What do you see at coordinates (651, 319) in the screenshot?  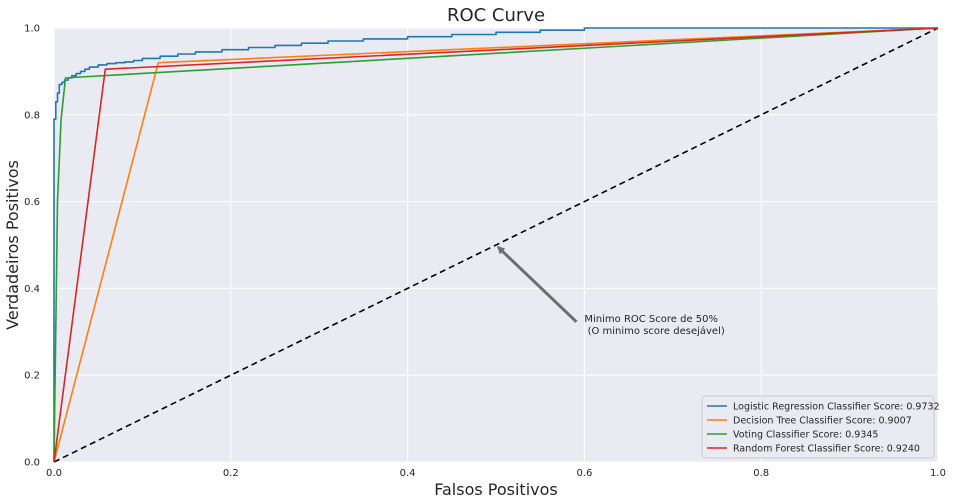 I see `annotation-text-line1: Minimo ROC Score de 50%` at bounding box center [651, 319].